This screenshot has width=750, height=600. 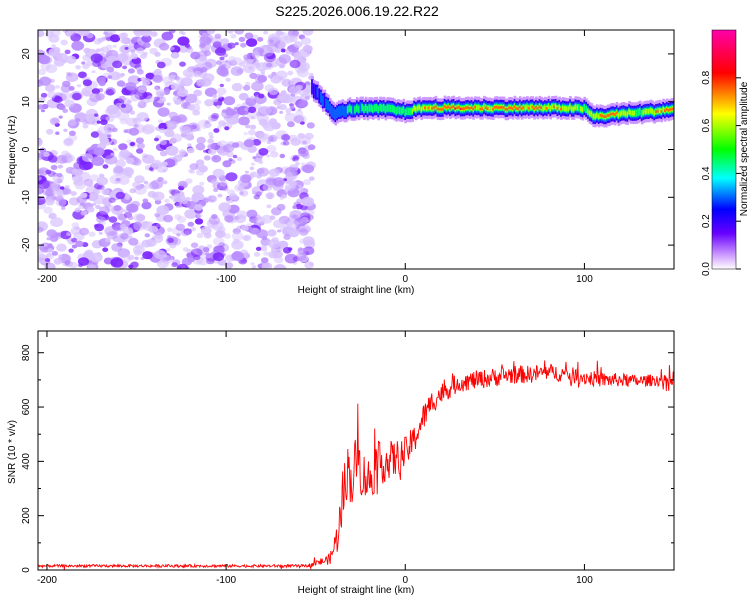 I want to click on spectrogram-xlabel: Height of straight line (km), so click(x=356, y=290).